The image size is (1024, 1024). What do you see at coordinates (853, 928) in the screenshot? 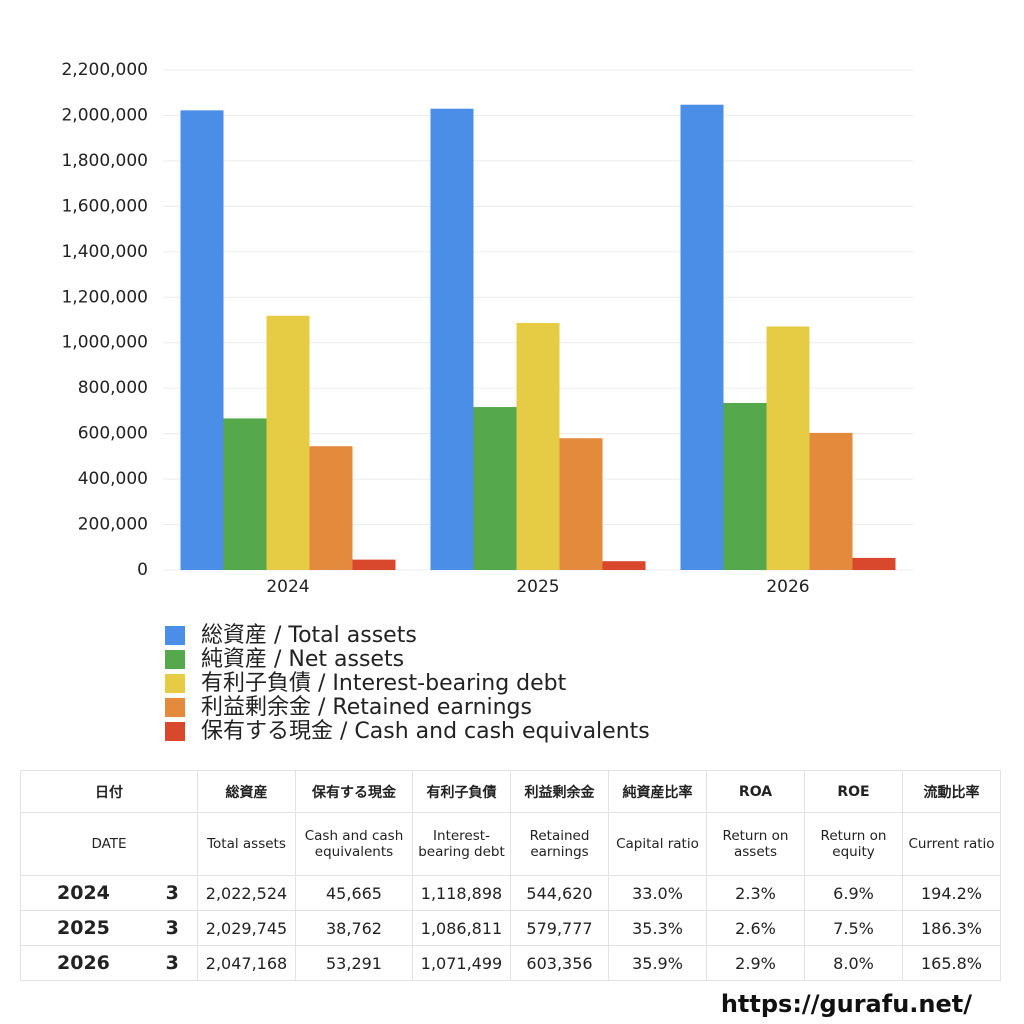
I see `table-cell: 7.5%` at bounding box center [853, 928].